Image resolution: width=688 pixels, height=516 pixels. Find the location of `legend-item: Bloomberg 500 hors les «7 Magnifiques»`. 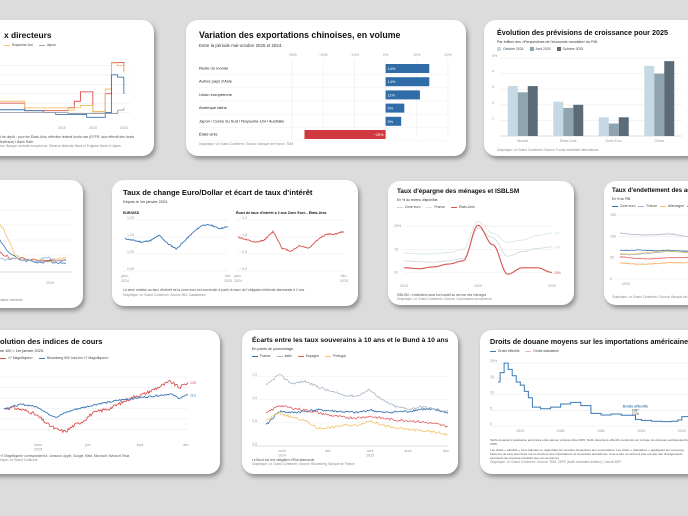

legend-item: Bloomberg 500 hors les «7 Magnifiques» is located at coordinates (73, 358).